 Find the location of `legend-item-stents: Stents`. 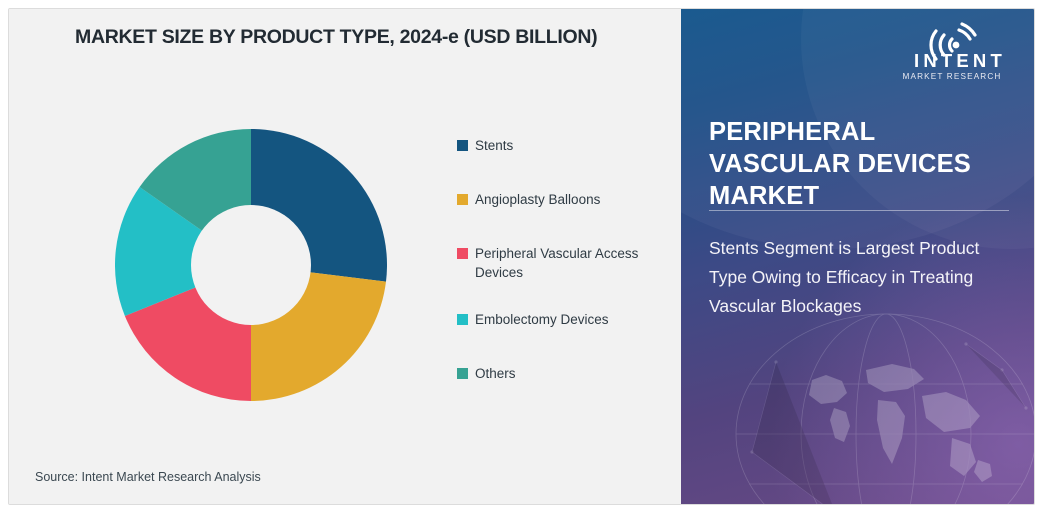

legend-item-stents: Stents is located at coordinates (562, 145).